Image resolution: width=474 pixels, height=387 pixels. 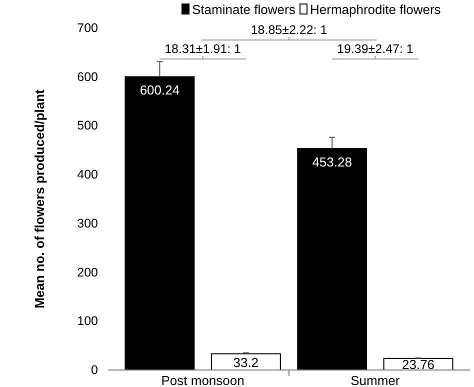 I want to click on data-label: 453.28, so click(x=332, y=162).